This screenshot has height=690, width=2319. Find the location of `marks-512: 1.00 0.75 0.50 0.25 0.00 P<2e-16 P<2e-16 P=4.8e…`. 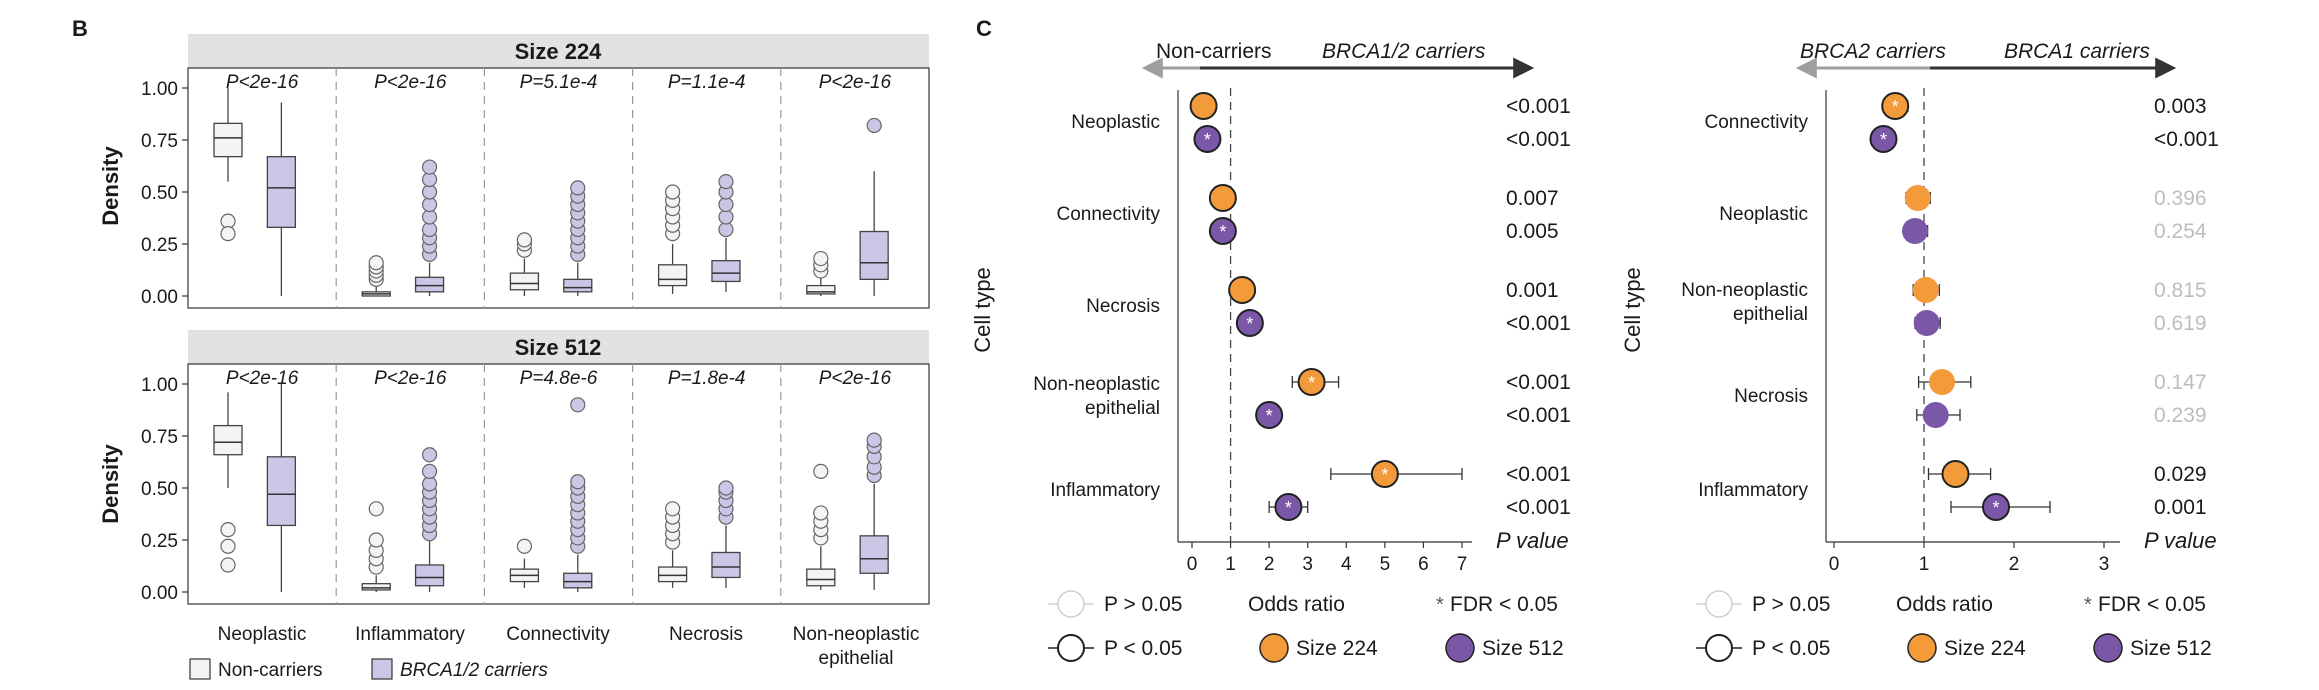

marks-512: 1.00 0.75 0.50 0.25 0.00 P<2e-16 P<2e-16 P=4.8e… is located at coordinates (516, 484).